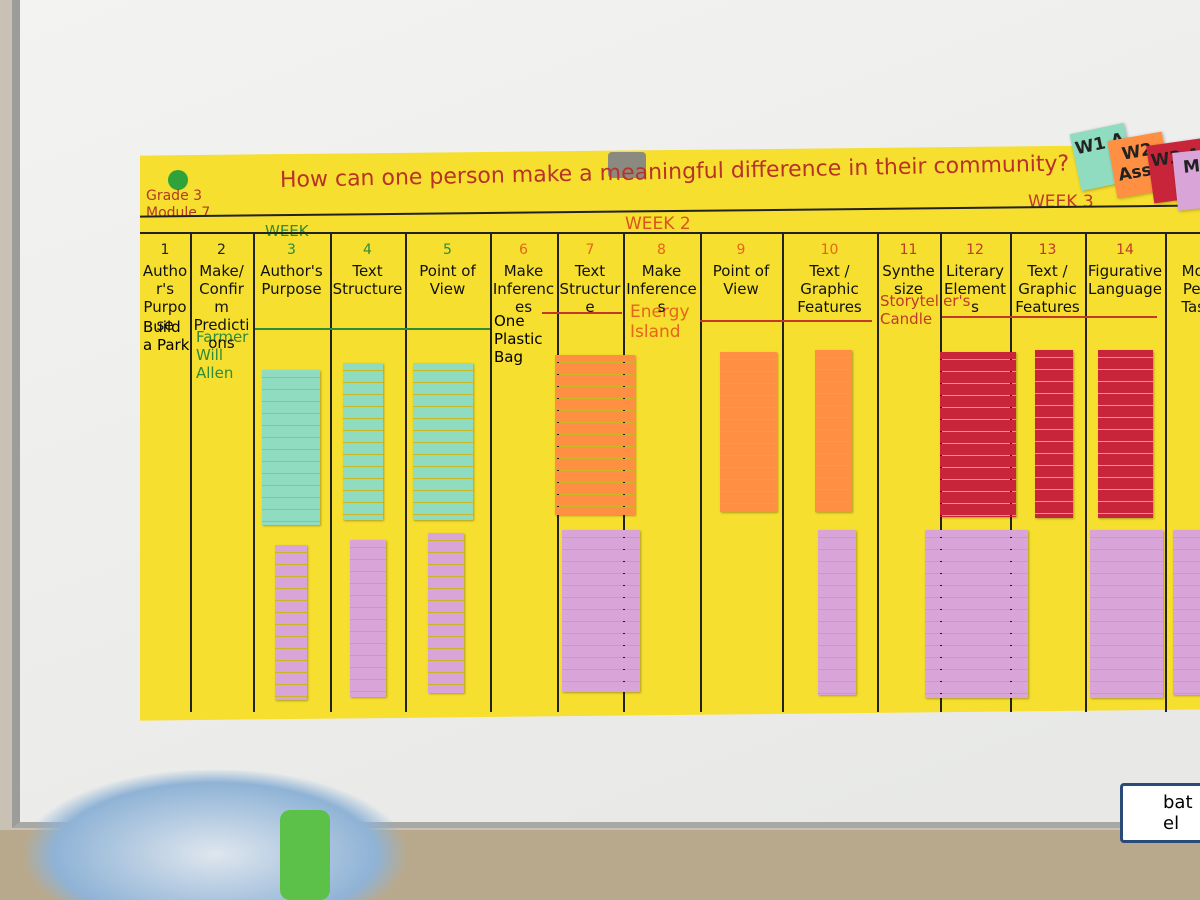  What do you see at coordinates (367, 250) in the screenshot?
I see `column-number: 4` at bounding box center [367, 250].